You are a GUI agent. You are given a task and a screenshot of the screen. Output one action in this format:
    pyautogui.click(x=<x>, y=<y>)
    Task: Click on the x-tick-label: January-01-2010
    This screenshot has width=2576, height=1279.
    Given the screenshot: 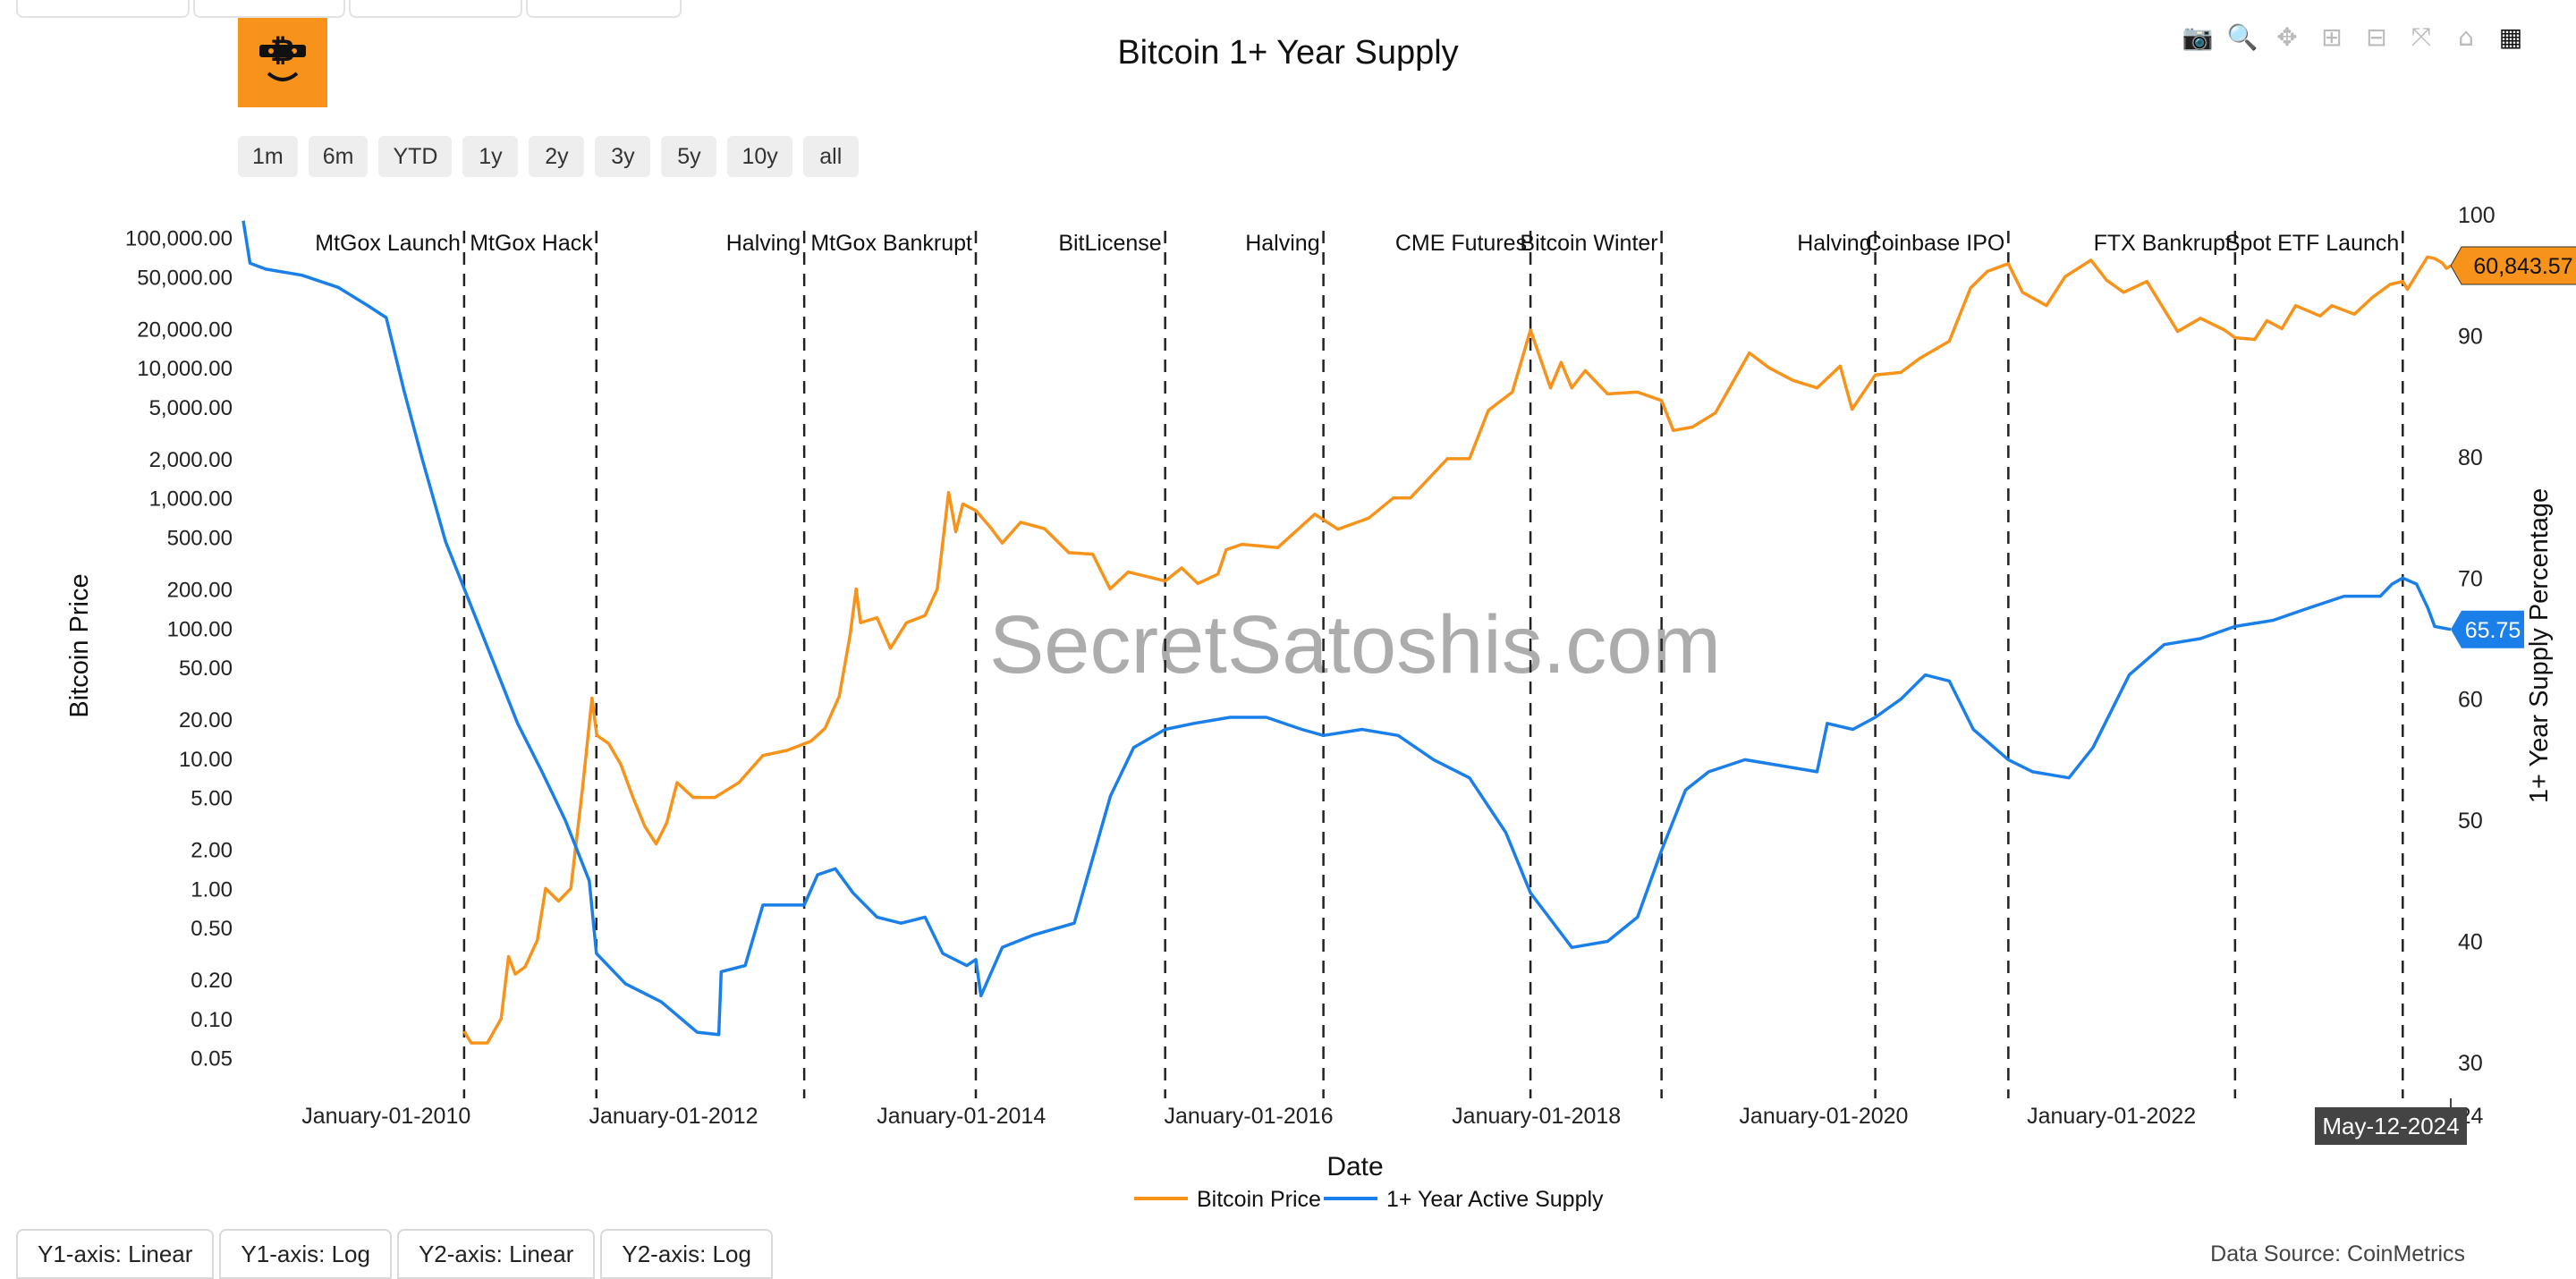 What is the action you would take?
    pyautogui.click(x=385, y=1117)
    